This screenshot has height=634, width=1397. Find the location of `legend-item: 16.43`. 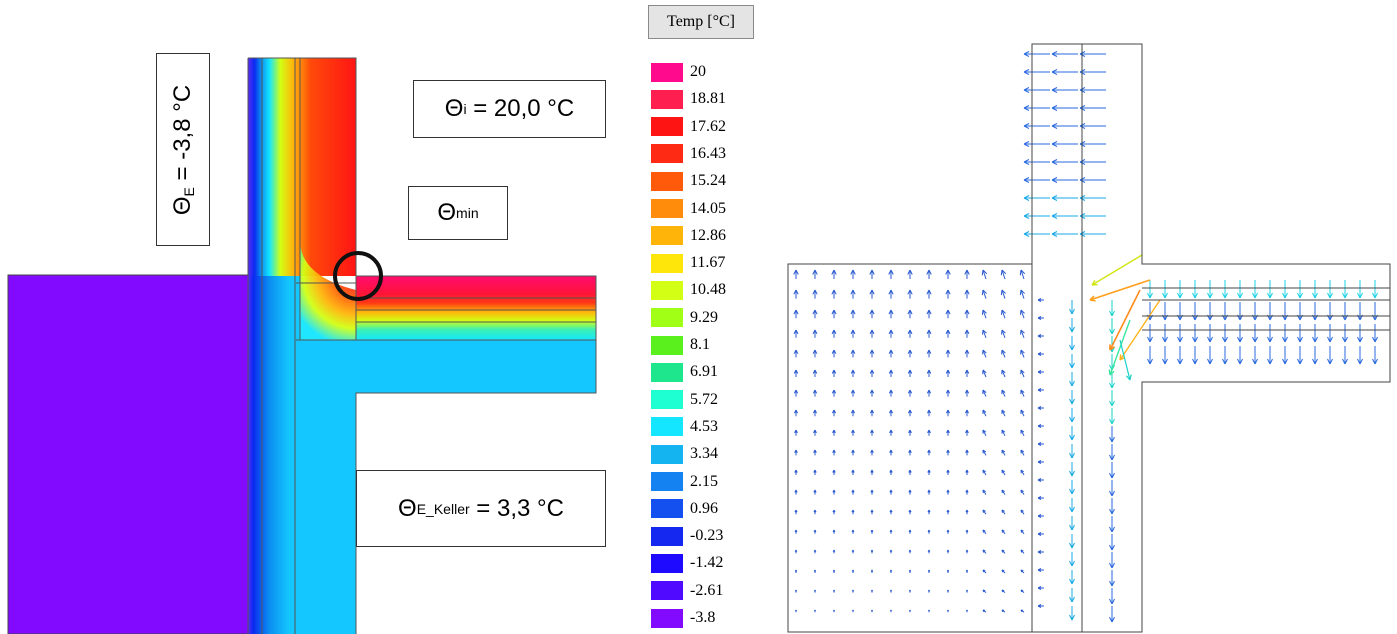

legend-item: 16.43 is located at coordinates (688, 154).